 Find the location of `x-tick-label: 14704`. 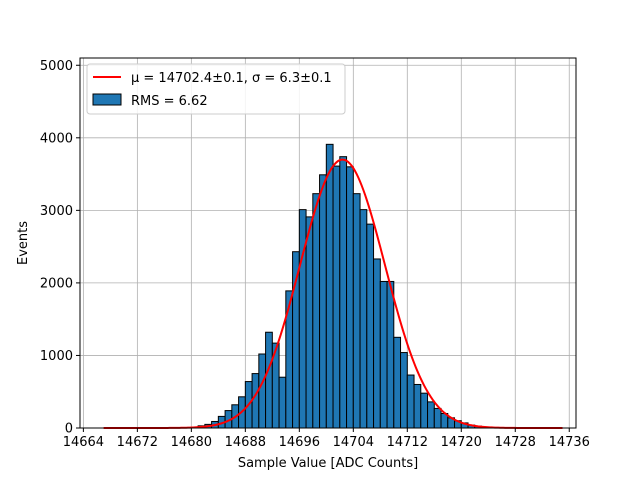

x-tick-label: 14704 is located at coordinates (353, 442).